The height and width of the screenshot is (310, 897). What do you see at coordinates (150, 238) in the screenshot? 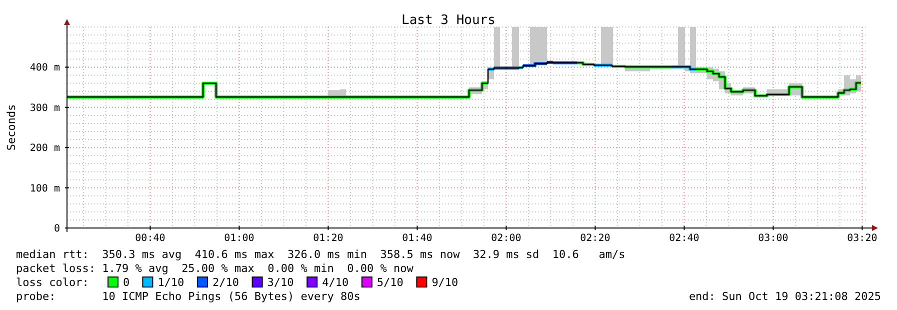
I see `x-tick-label: 00:40` at bounding box center [150, 238].